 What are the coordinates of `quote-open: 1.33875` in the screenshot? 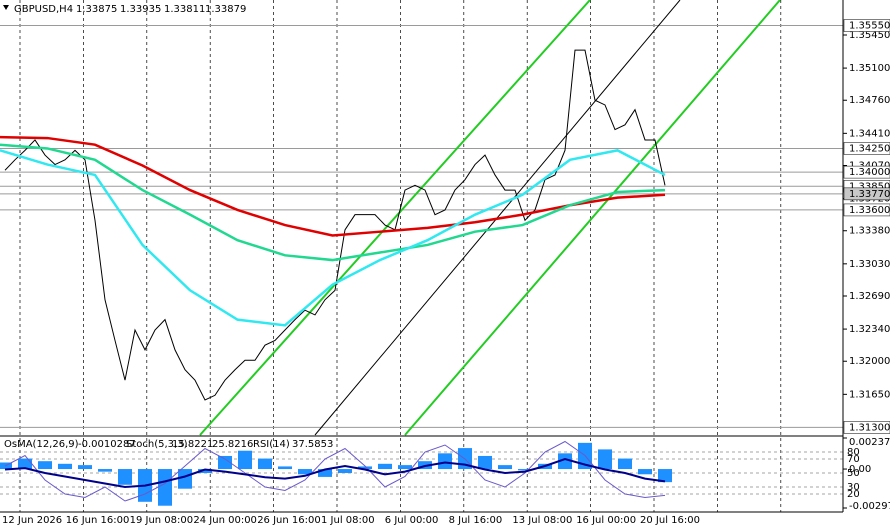 It's located at (96, 9).